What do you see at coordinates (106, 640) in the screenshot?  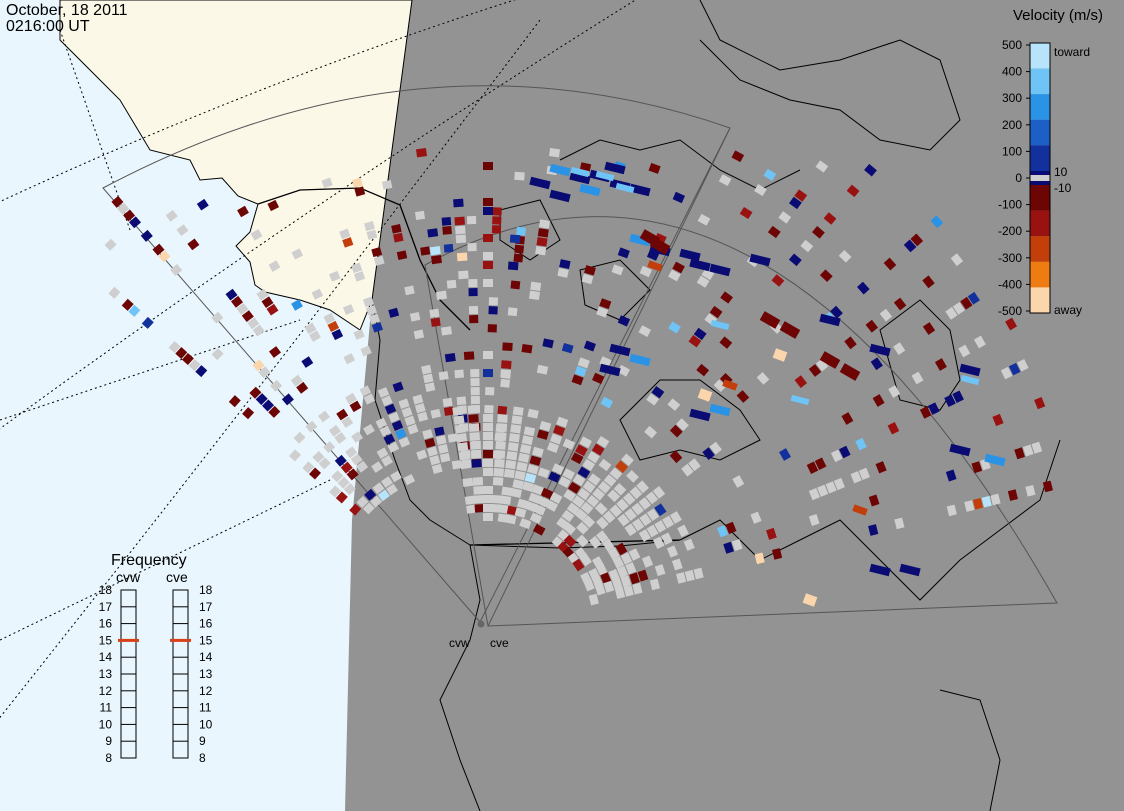 I see `frequency-scale-label-left: 15` at bounding box center [106, 640].